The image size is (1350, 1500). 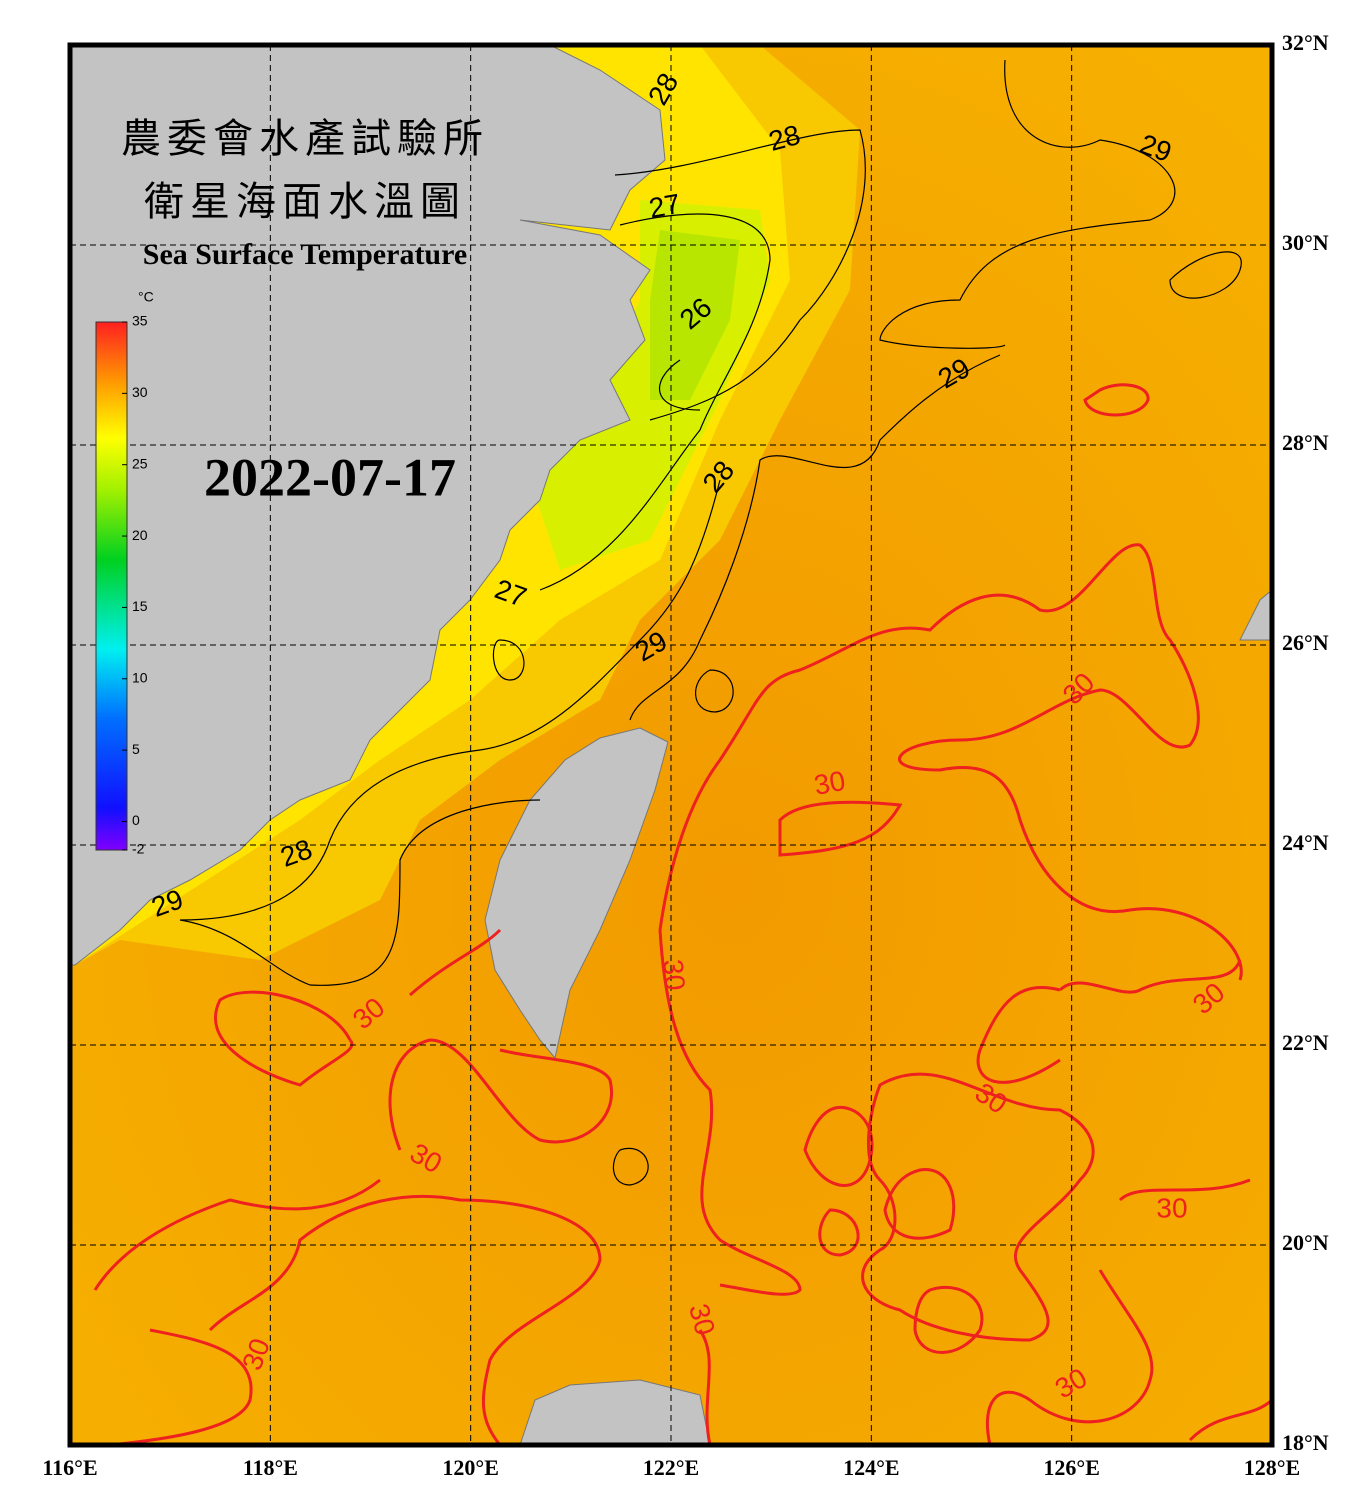 I want to click on colorbar-tick-label: 5, so click(x=136, y=749).